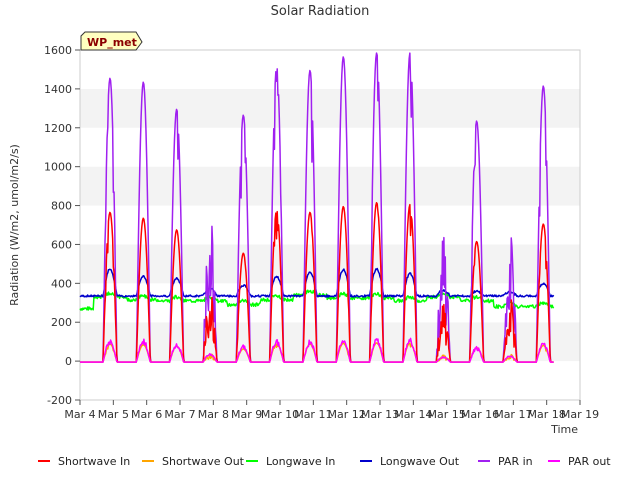  Describe the element at coordinates (317, 282) in the screenshot. I see `series-line-longwave-out` at that location.